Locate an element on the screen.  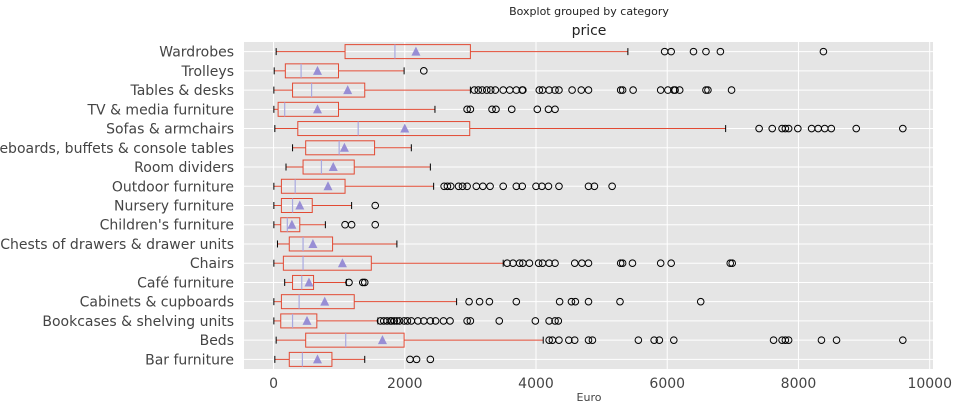
y-tick-label: Children's furniture is located at coordinates (167, 226).